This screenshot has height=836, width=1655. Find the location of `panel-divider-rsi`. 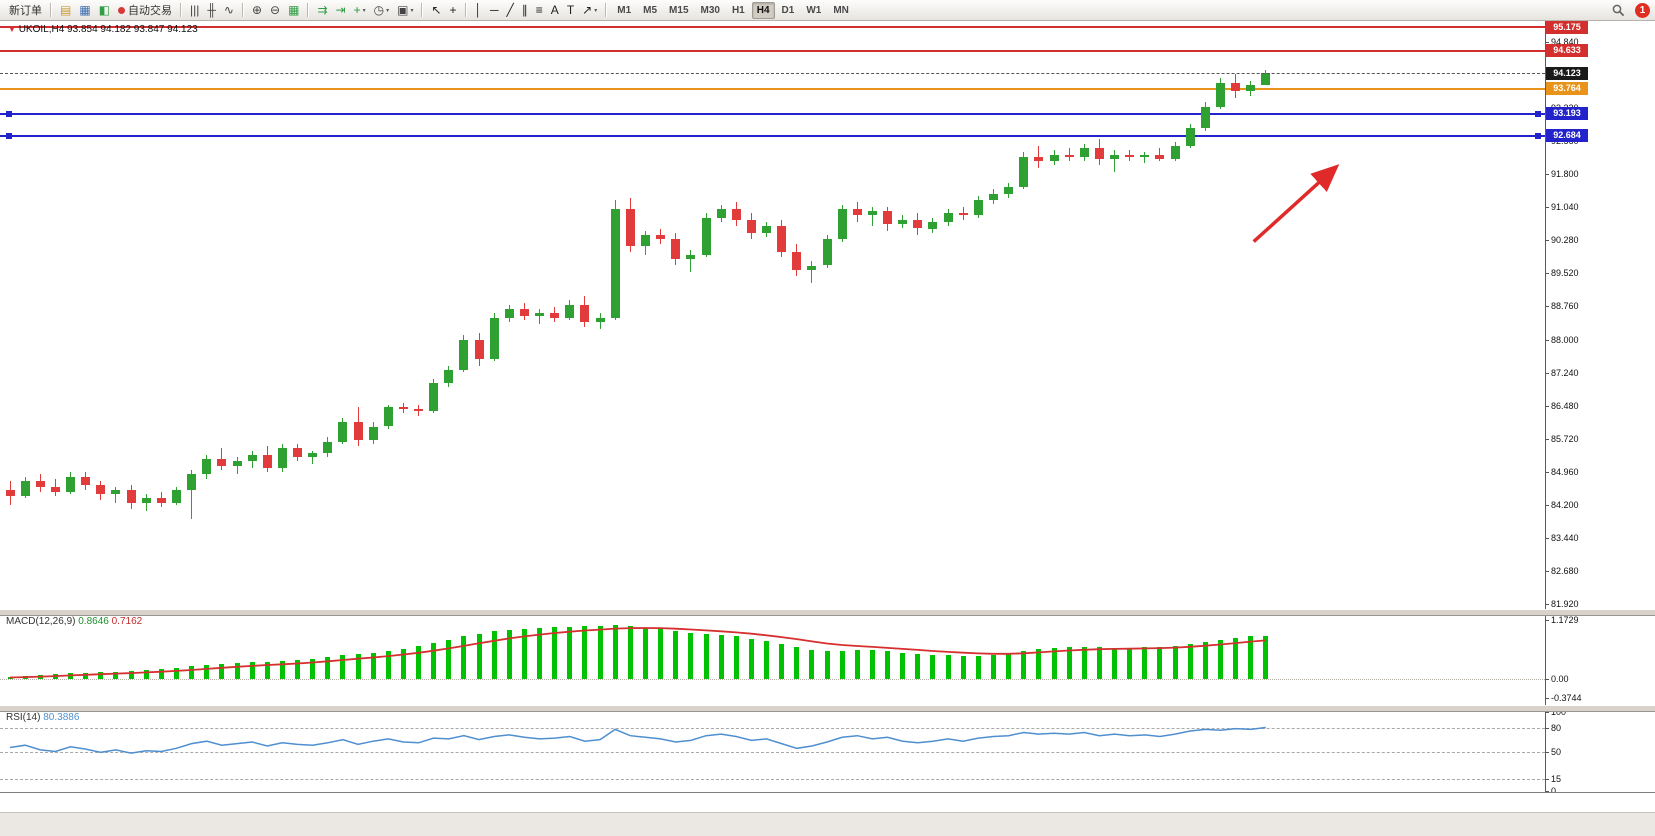

panel-divider-rsi is located at coordinates (827, 708).